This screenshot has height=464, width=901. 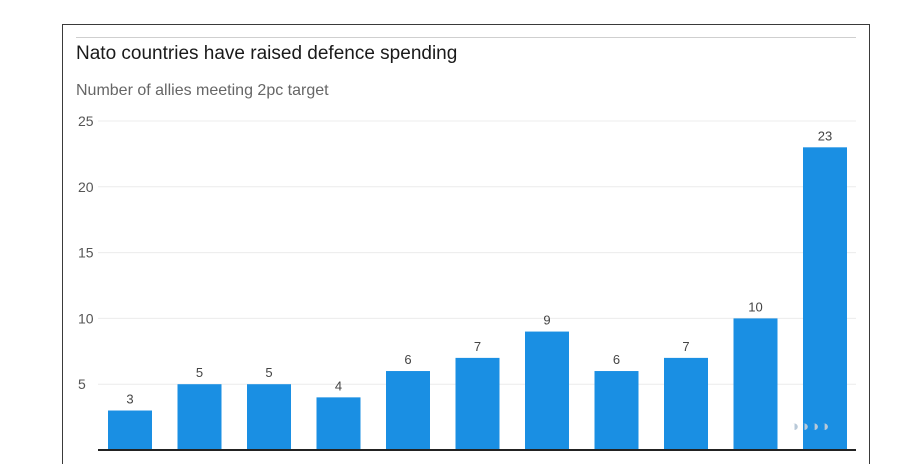 I want to click on bar-value-label: 23, so click(x=825, y=135).